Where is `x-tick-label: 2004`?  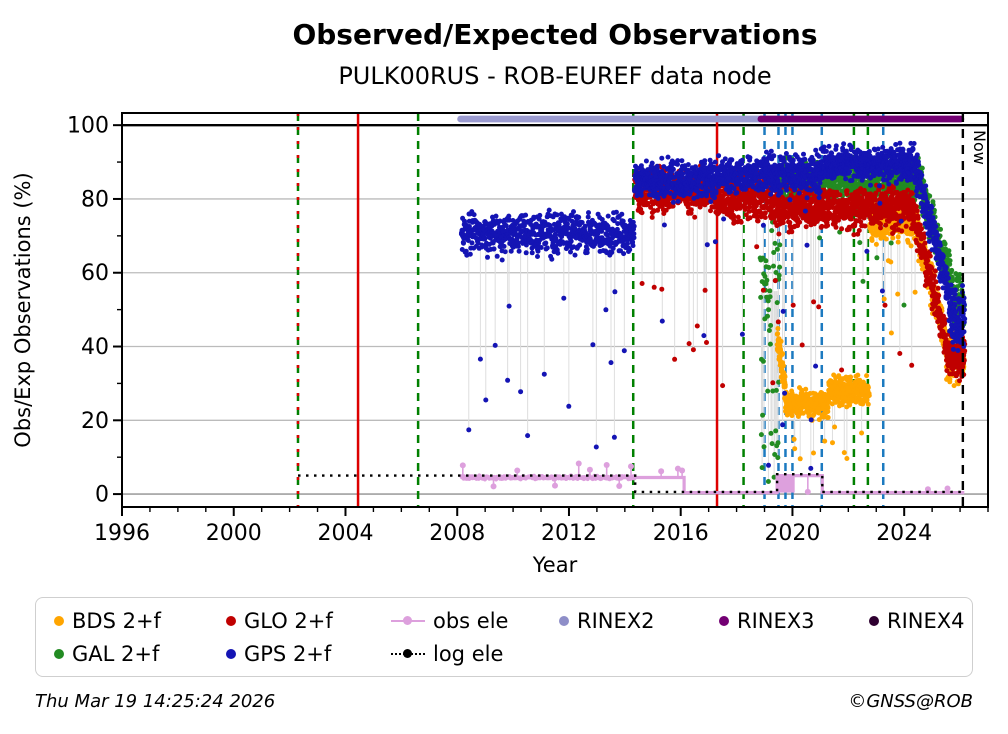 x-tick-label: 2004 is located at coordinates (345, 533).